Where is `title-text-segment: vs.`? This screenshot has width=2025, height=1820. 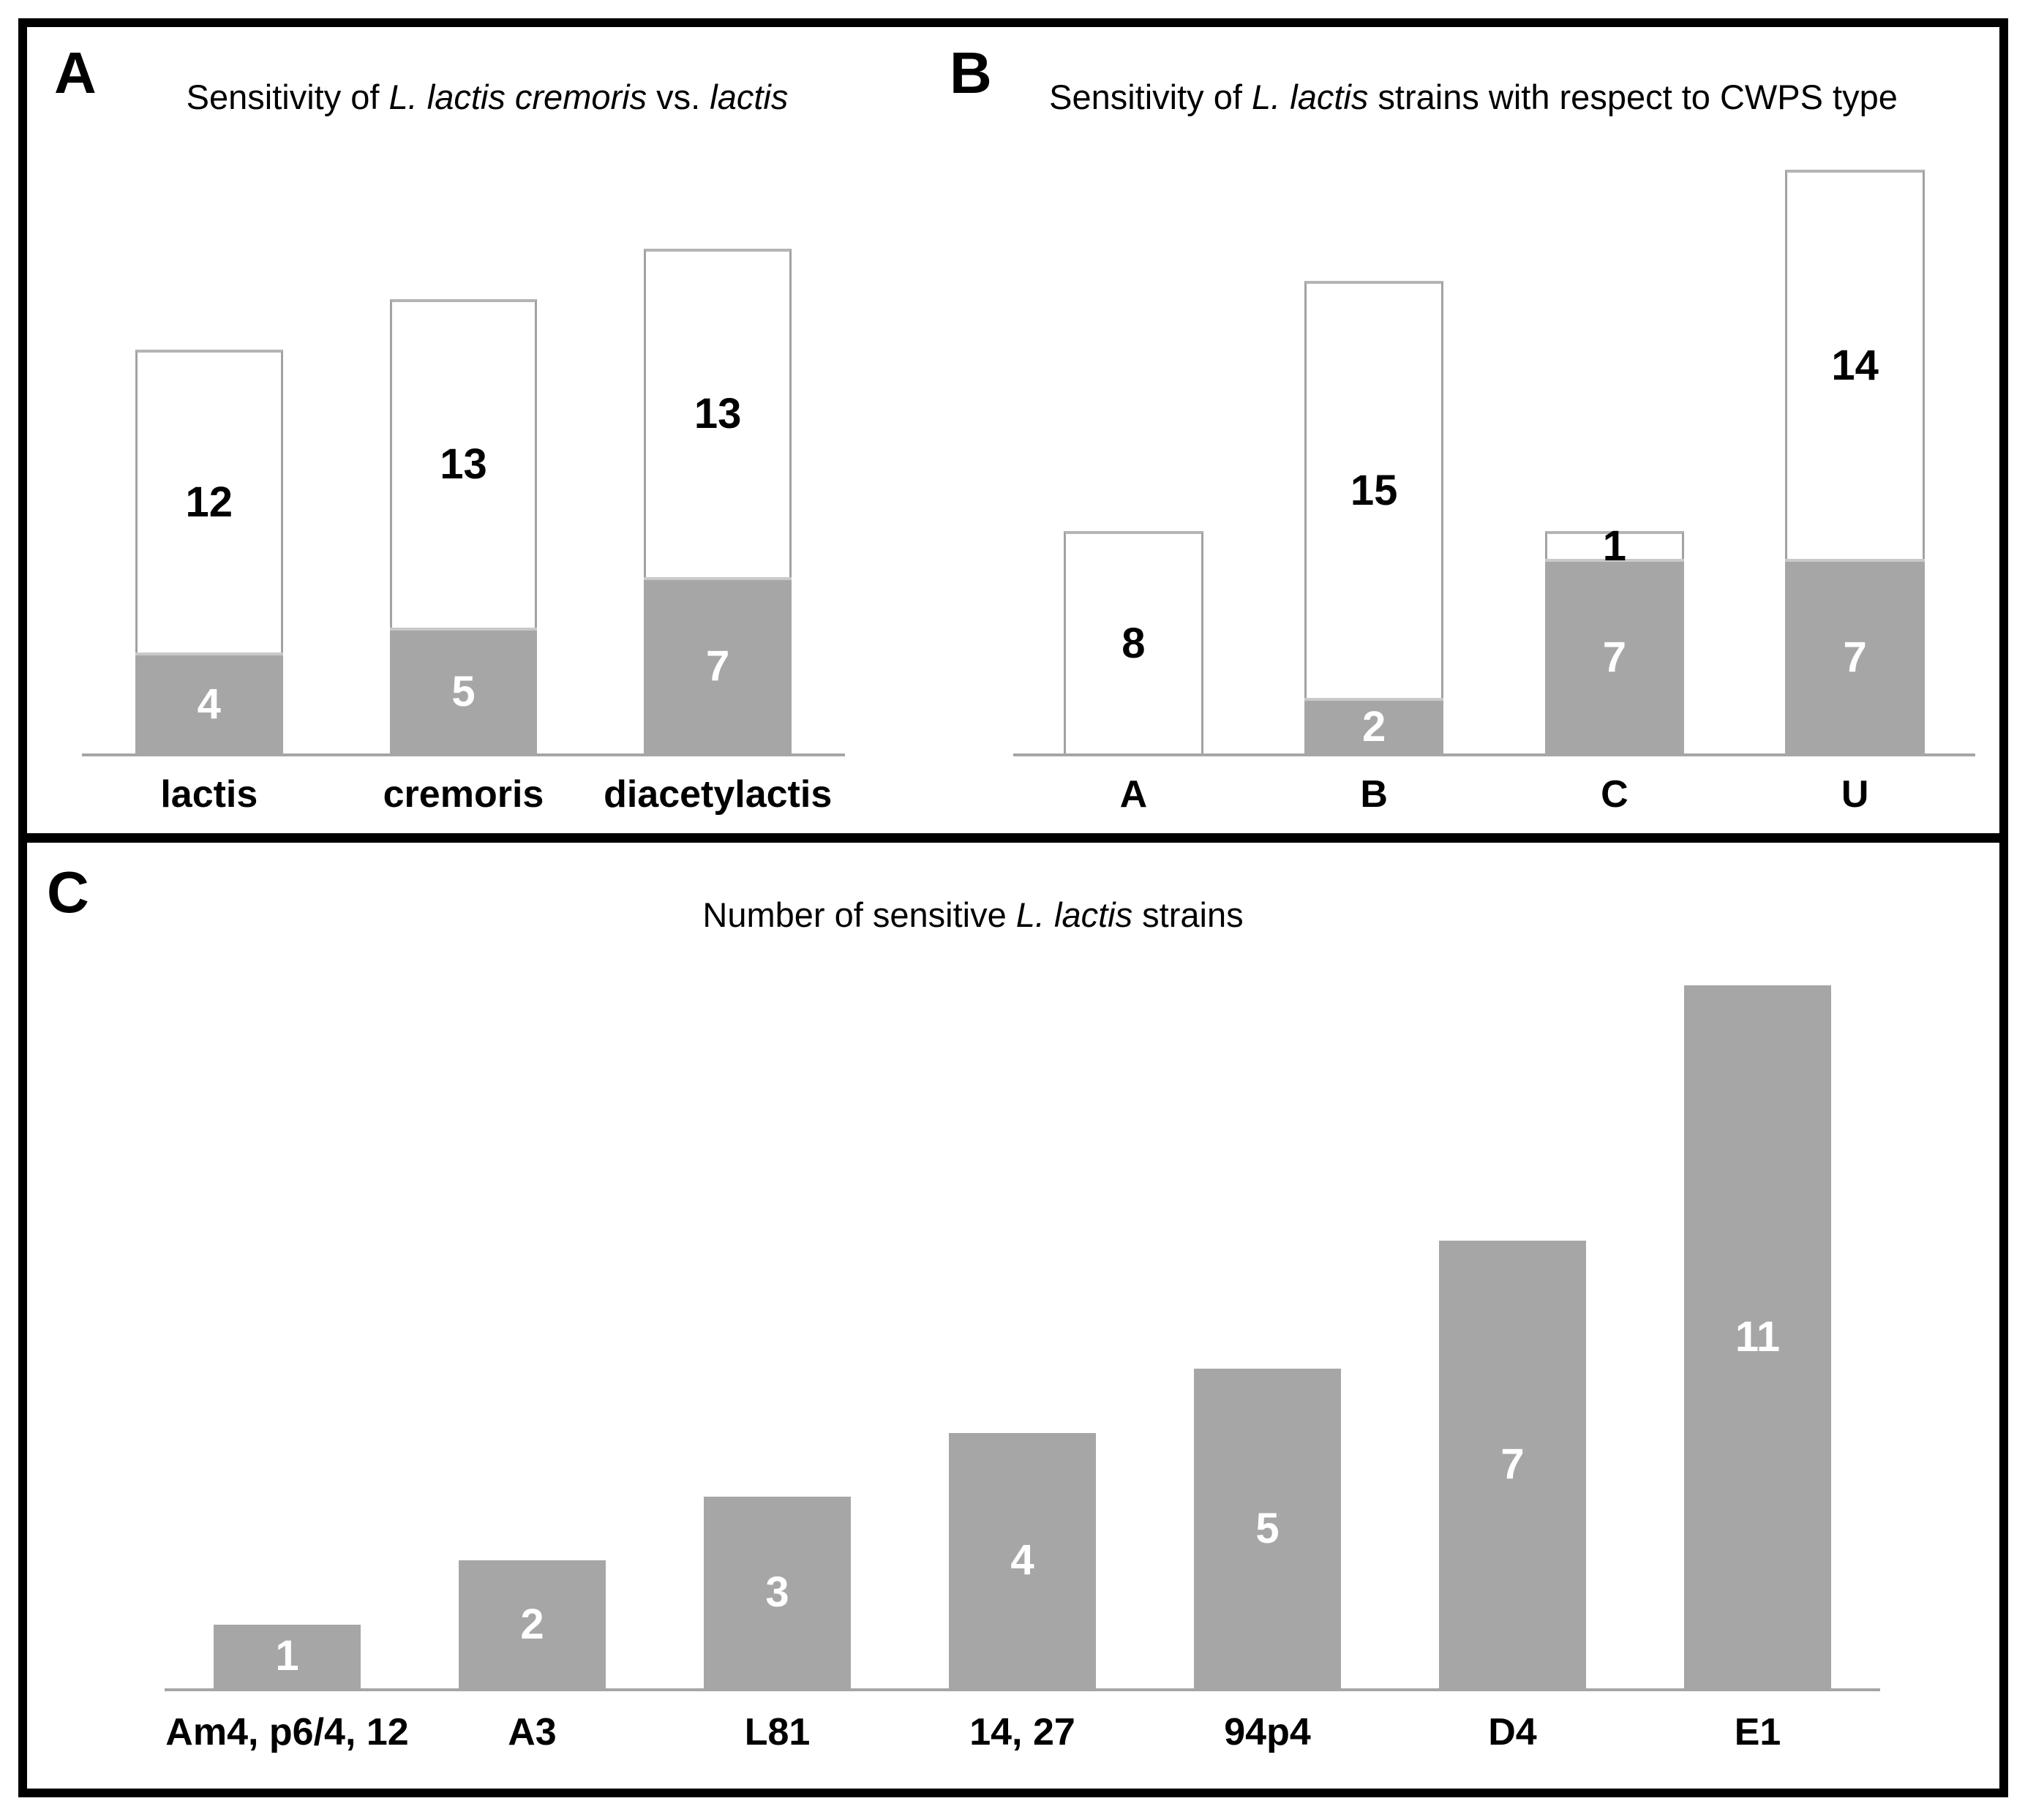
title-text-segment: vs. is located at coordinates (679, 97).